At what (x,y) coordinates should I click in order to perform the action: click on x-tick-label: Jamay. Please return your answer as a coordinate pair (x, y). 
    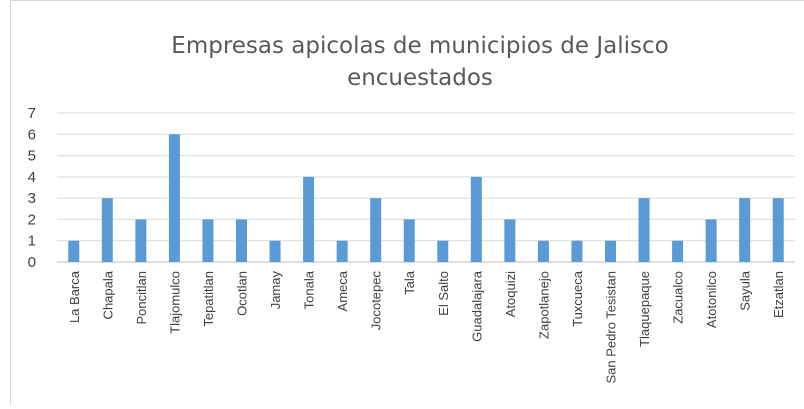
    Looking at the image, I should click on (275, 290).